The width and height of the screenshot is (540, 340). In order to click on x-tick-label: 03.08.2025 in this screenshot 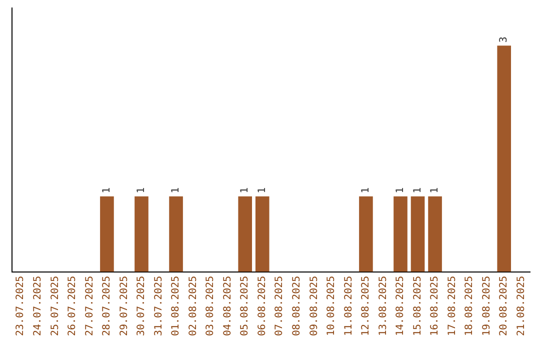, I will do `click(210, 306)`.